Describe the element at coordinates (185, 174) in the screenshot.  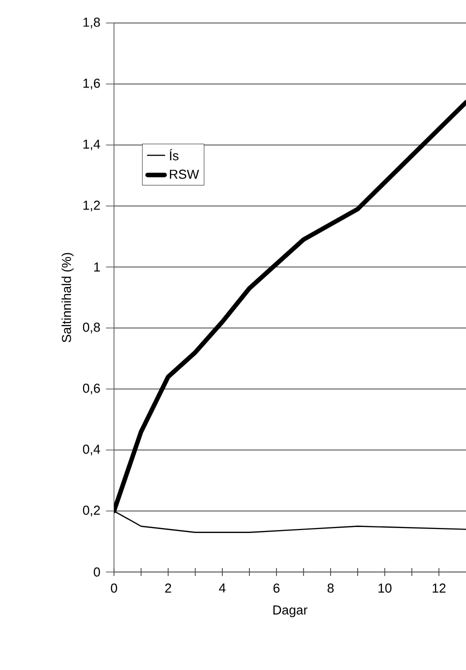
I see `legend-label: RSW` at that location.